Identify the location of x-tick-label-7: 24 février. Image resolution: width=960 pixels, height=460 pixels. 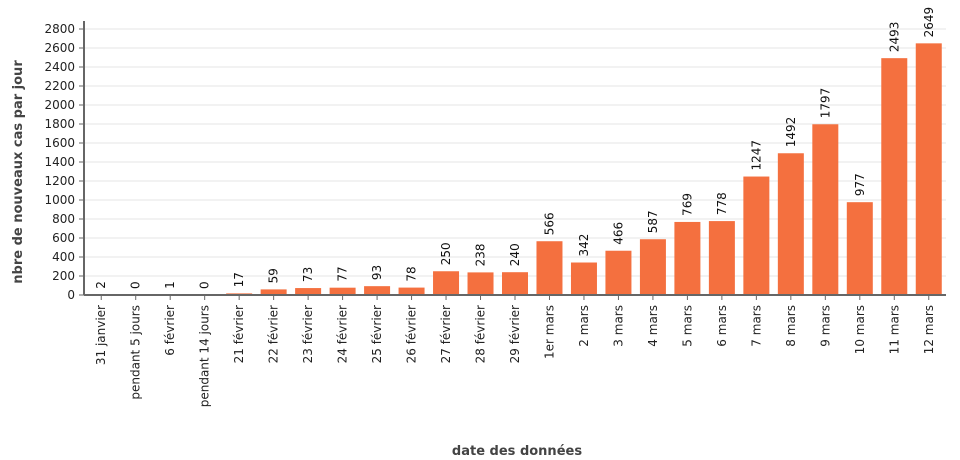
(343, 334).